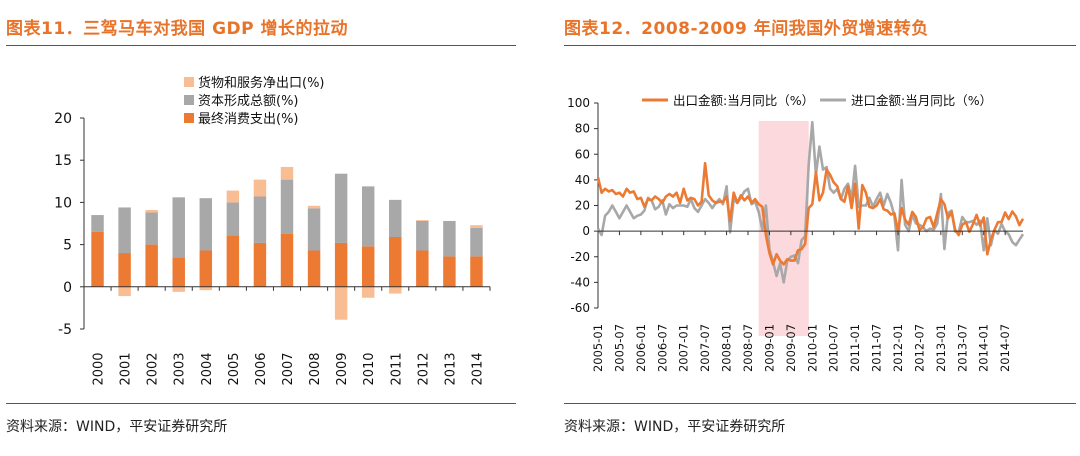 The height and width of the screenshot is (456, 1080). What do you see at coordinates (582, 154) in the screenshot?
I see `line-y-tick-label: 60` at bounding box center [582, 154].